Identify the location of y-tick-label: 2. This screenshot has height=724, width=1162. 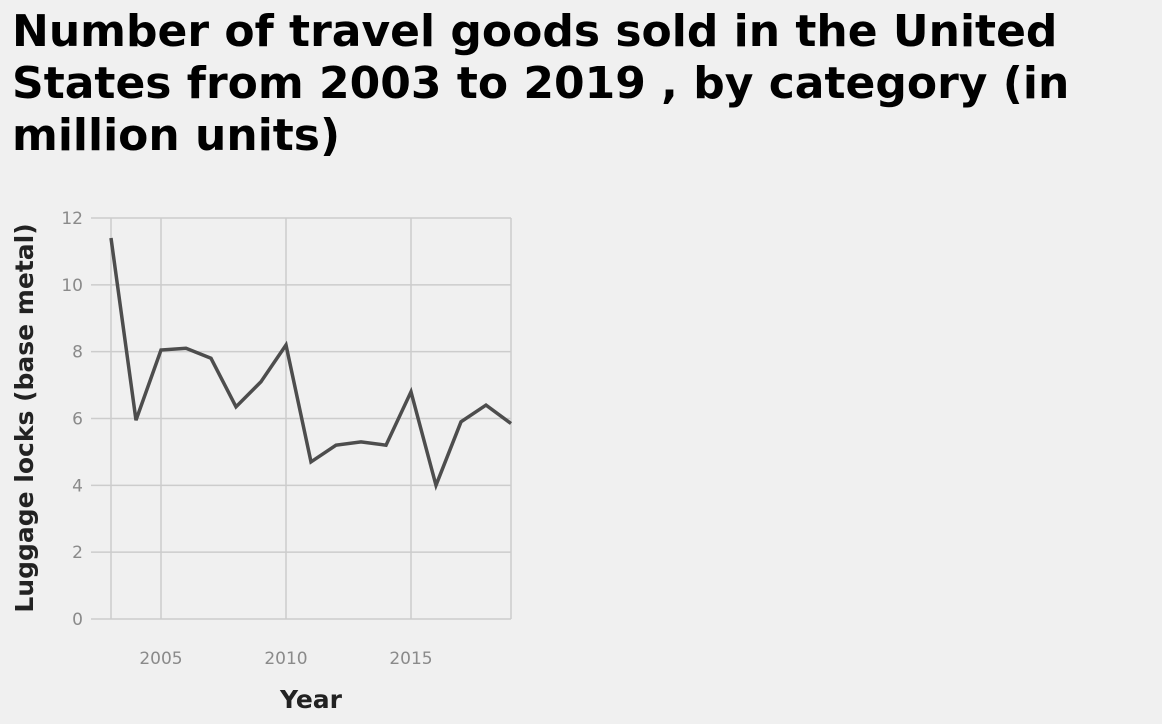
(77, 553).